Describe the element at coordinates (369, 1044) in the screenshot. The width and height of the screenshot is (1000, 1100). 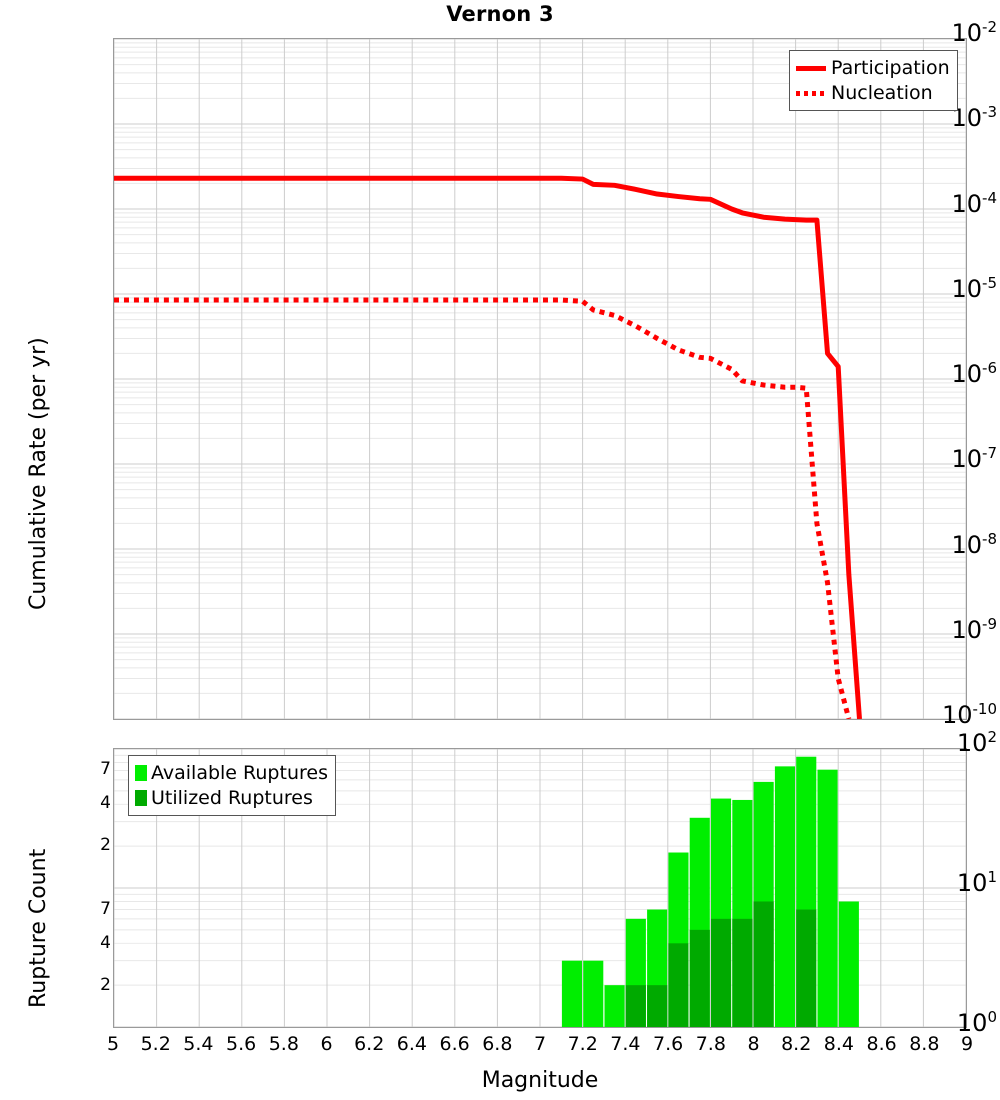
I see `x-tick-label: 6.2` at that location.